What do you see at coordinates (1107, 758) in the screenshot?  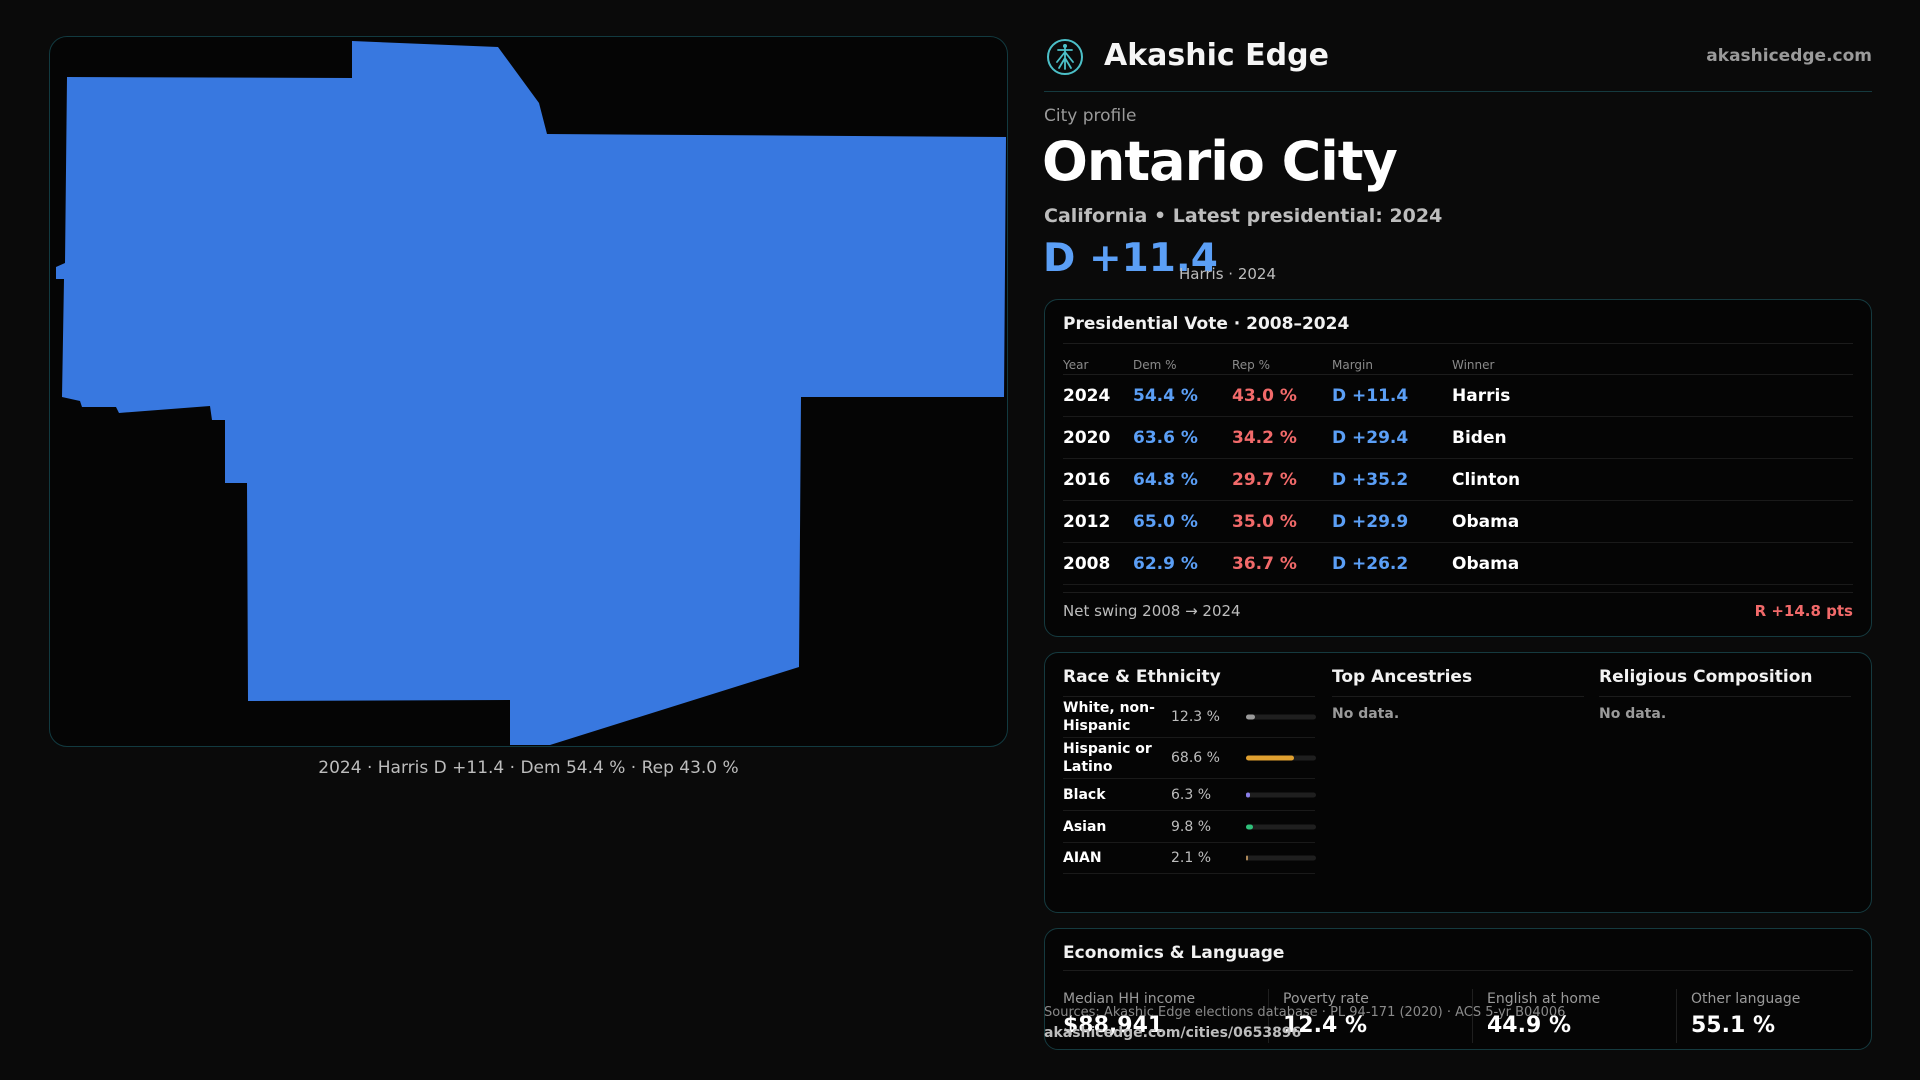 I see `race-label: Hispanic or Latino` at bounding box center [1107, 758].